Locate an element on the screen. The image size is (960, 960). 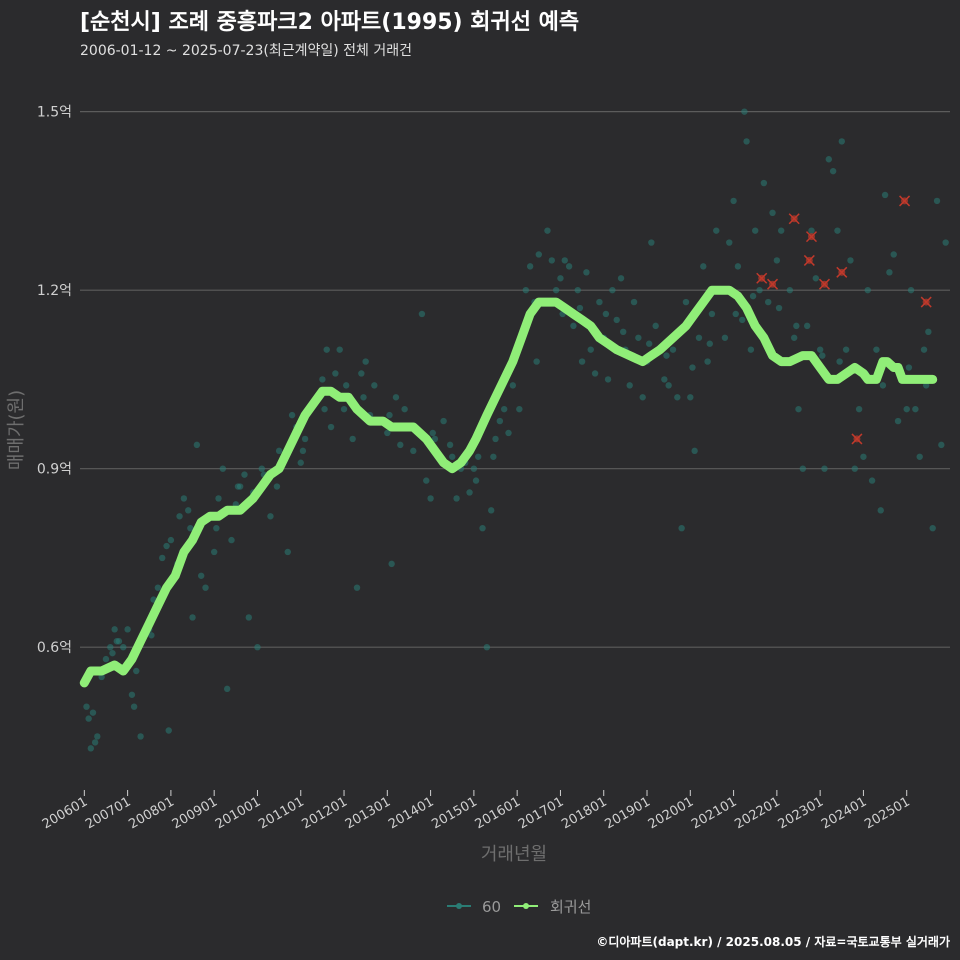
y-tick-label: 0.9억 is located at coordinates (54, 470).